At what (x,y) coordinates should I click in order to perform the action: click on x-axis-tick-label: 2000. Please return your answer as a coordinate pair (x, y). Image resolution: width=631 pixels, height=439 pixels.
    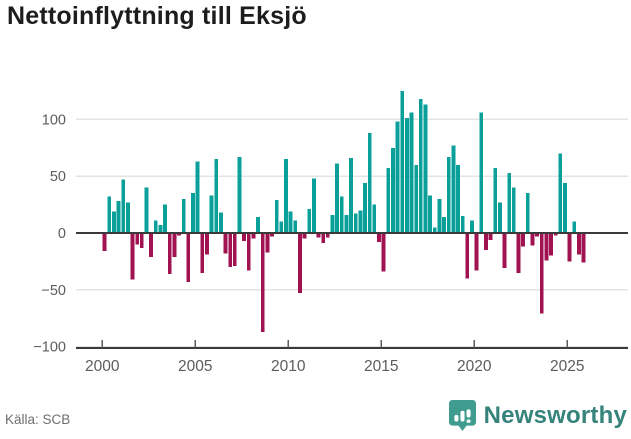
    Looking at the image, I should click on (102, 366).